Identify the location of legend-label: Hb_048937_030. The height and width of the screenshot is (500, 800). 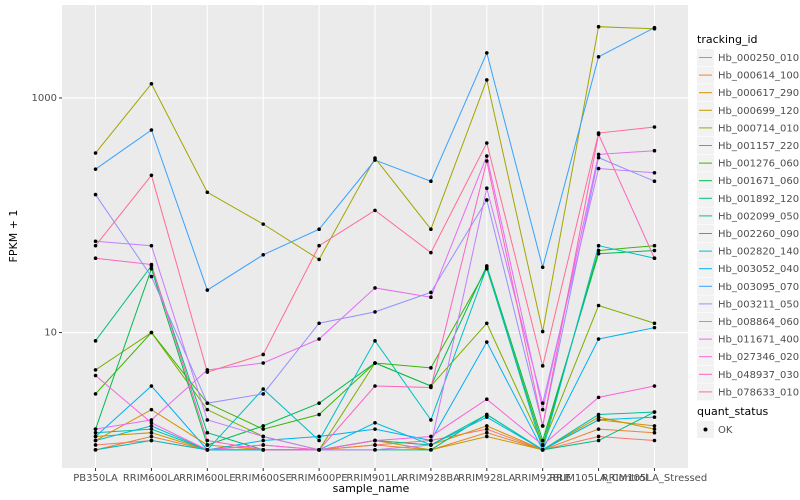
(758, 375).